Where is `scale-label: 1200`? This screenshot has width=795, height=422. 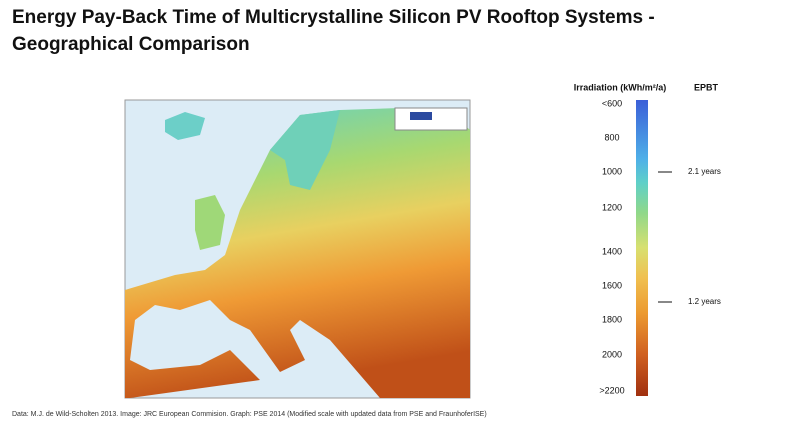 scale-label: 1200 is located at coordinates (612, 207).